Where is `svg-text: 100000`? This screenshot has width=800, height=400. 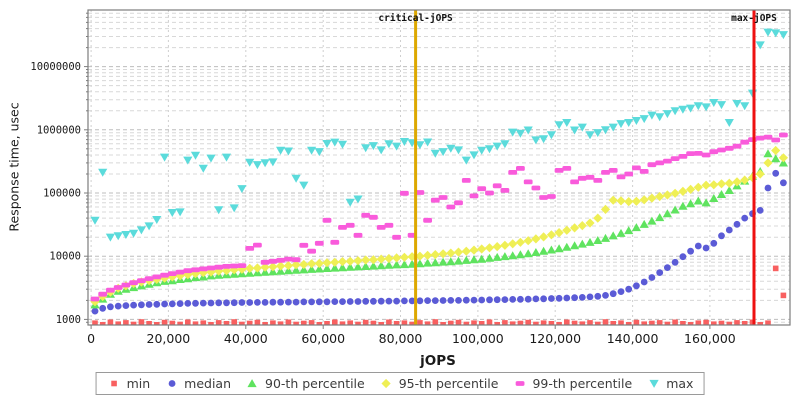 svg-text: 100000 is located at coordinates (62, 194).